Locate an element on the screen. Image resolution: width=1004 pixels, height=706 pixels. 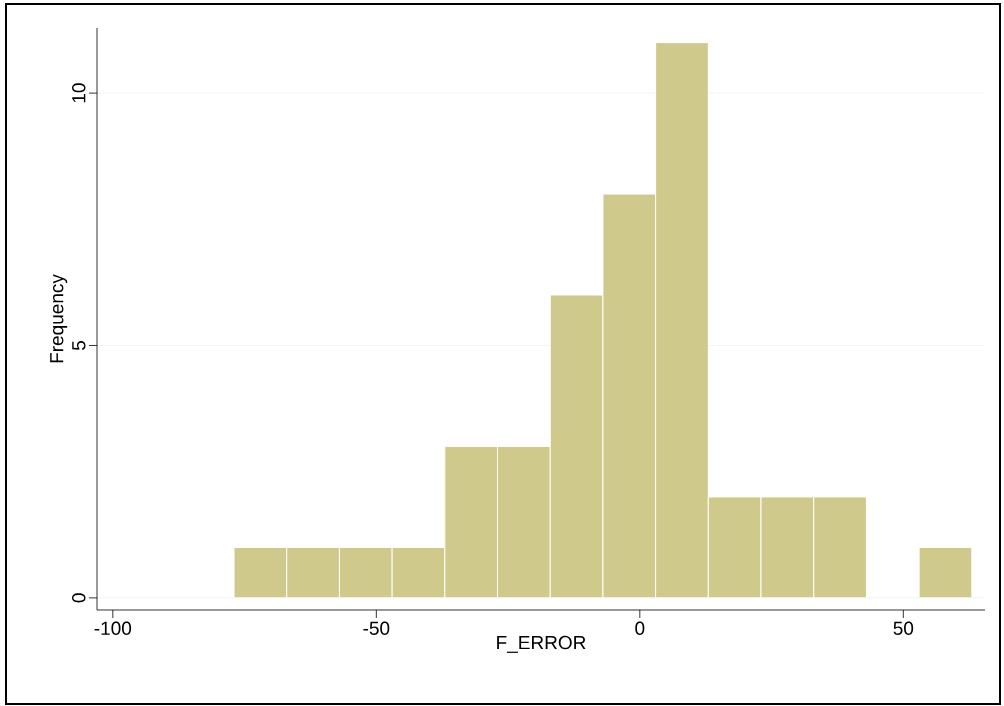
x-axis-title: F_ERROR is located at coordinates (541, 644).